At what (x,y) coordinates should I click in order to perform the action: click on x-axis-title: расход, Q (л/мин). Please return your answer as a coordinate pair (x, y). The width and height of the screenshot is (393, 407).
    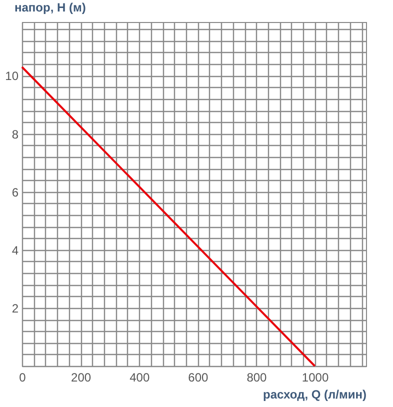
    Looking at the image, I should click on (314, 395).